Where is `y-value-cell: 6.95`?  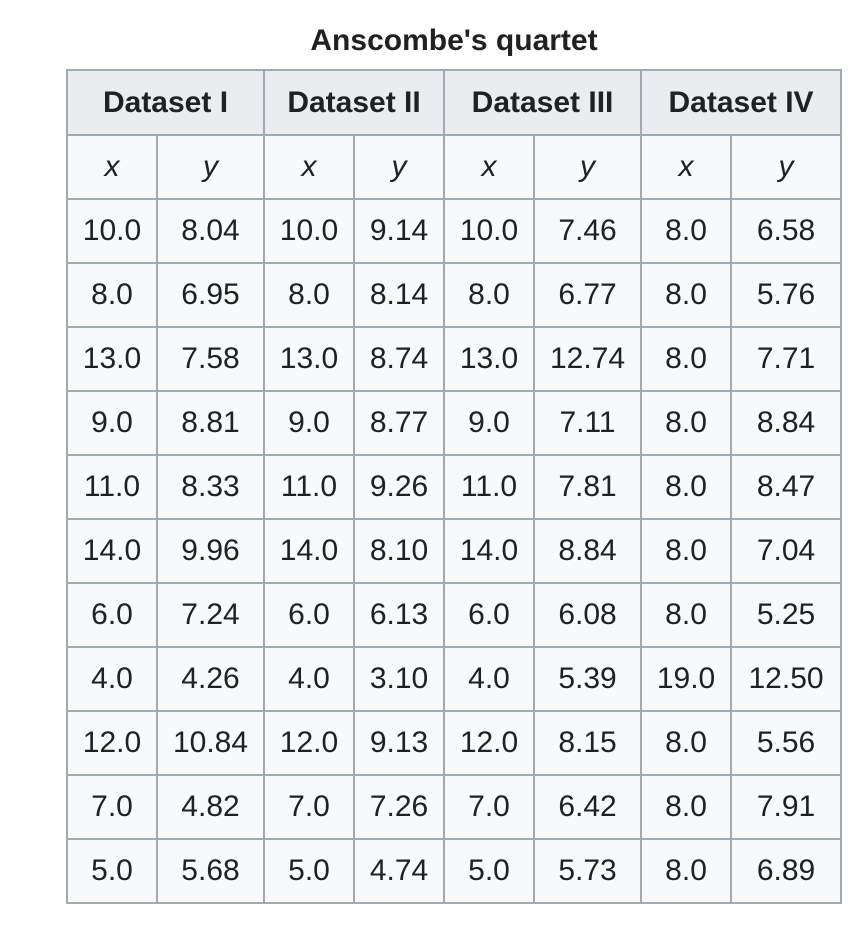
y-value-cell: 6.95 is located at coordinates (210, 295).